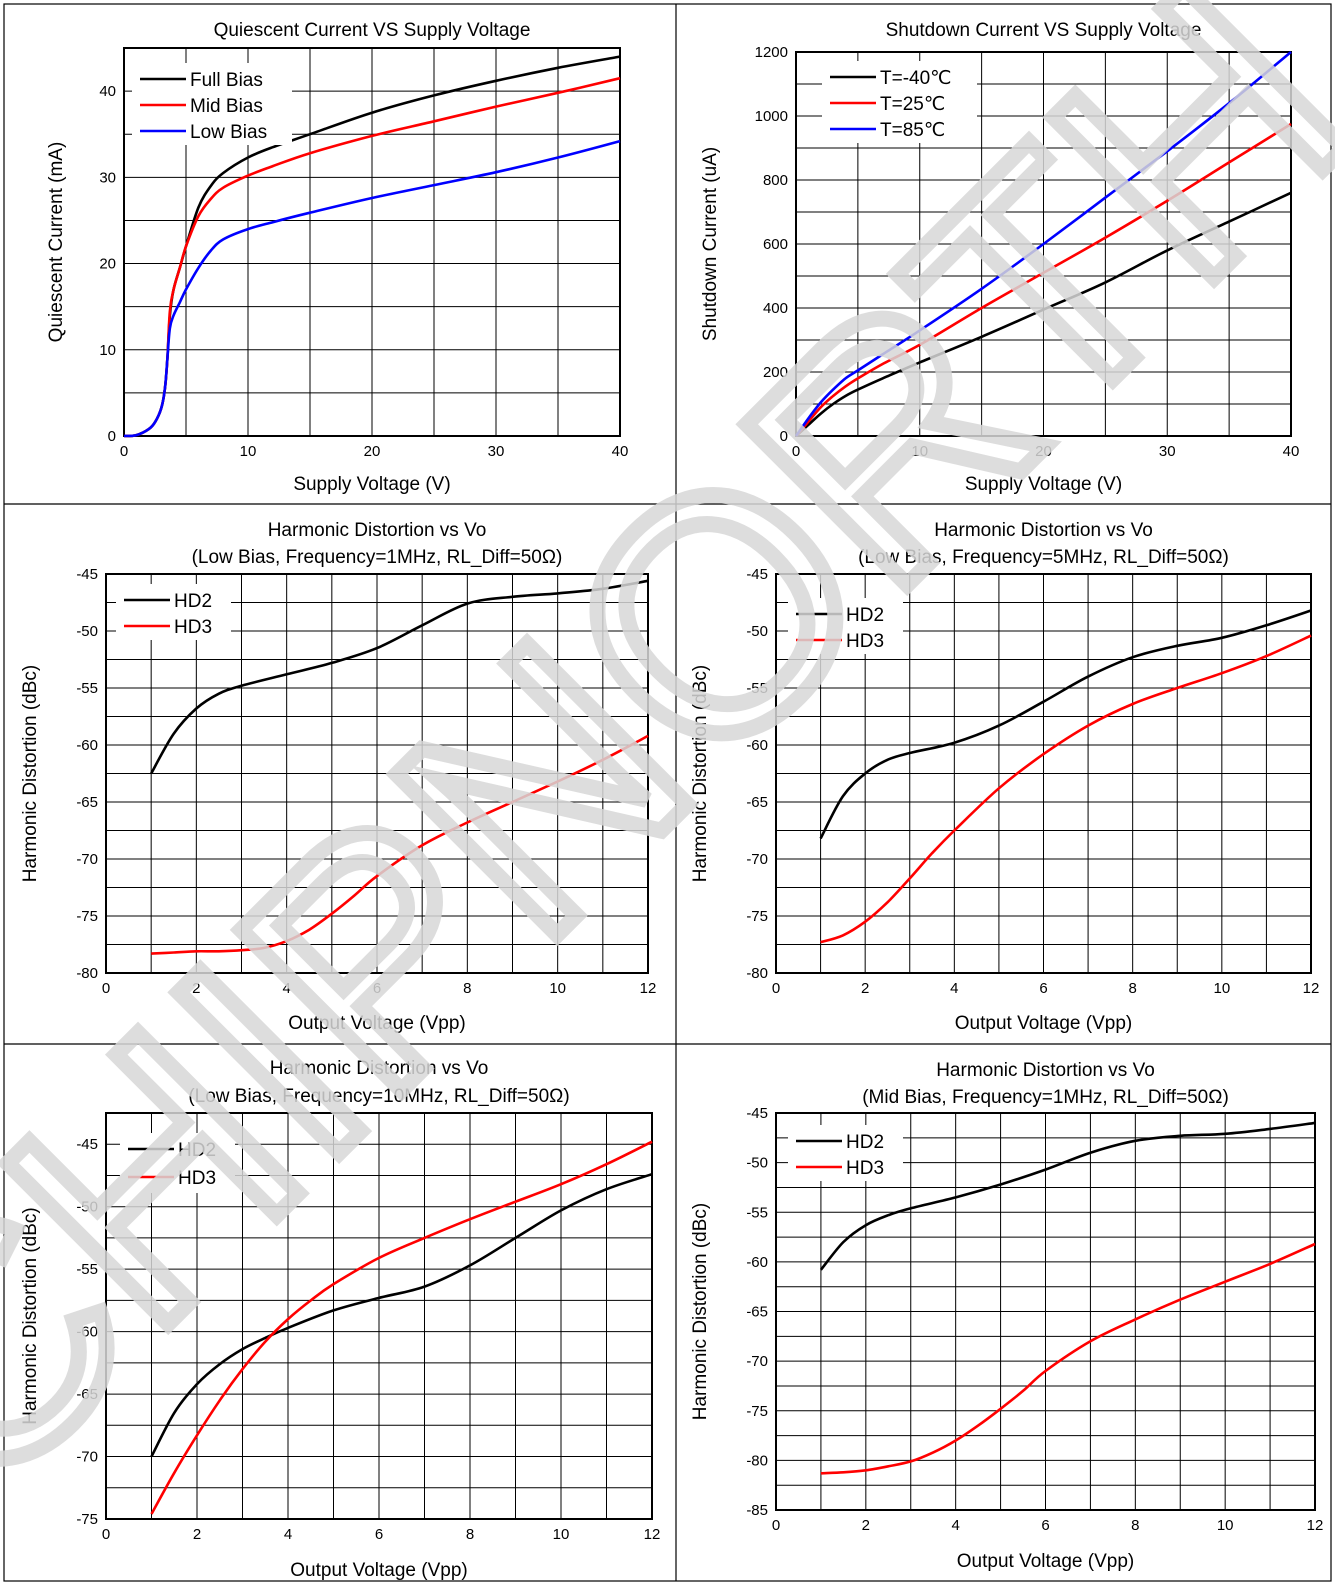 This screenshot has width=1335, height=1585. Describe the element at coordinates (757, 1510) in the screenshot. I see `y-tick-label: -85` at that location.